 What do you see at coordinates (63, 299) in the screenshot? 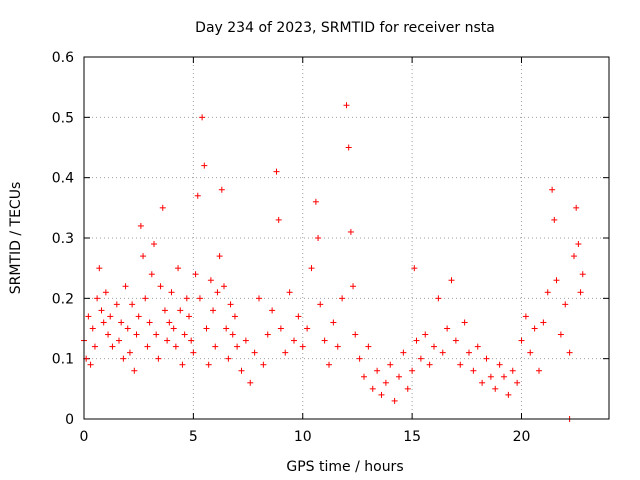
I see `y-tick-label: 0.2` at bounding box center [63, 299].